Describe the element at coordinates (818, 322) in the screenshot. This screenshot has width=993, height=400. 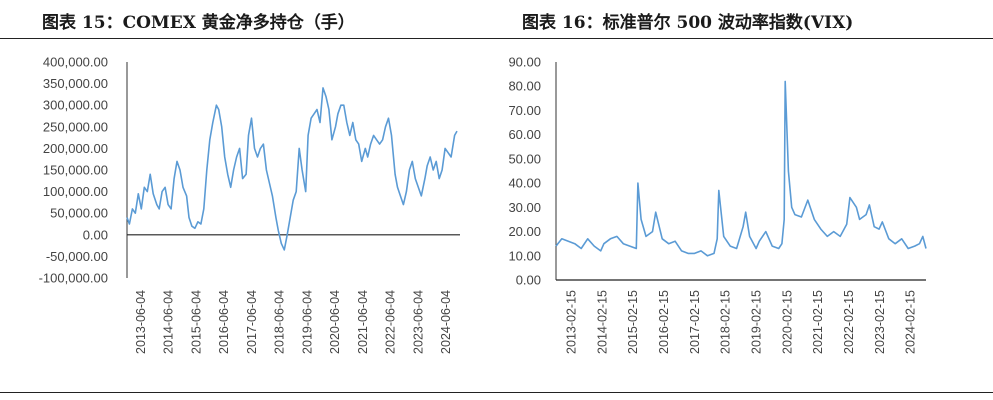
I see `right-x-tick-label: 2021-02-15` at that location.